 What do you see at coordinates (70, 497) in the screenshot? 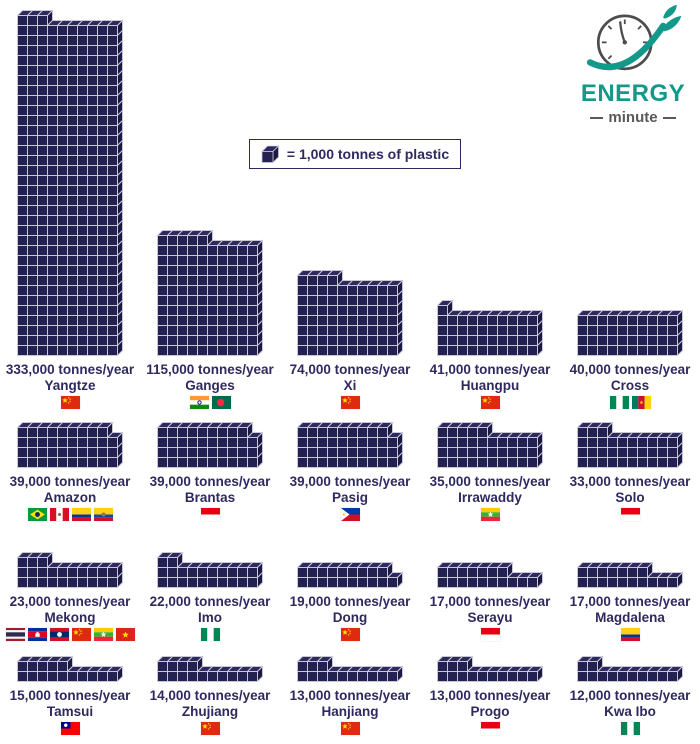
I see `river-name: Amazon` at bounding box center [70, 497].